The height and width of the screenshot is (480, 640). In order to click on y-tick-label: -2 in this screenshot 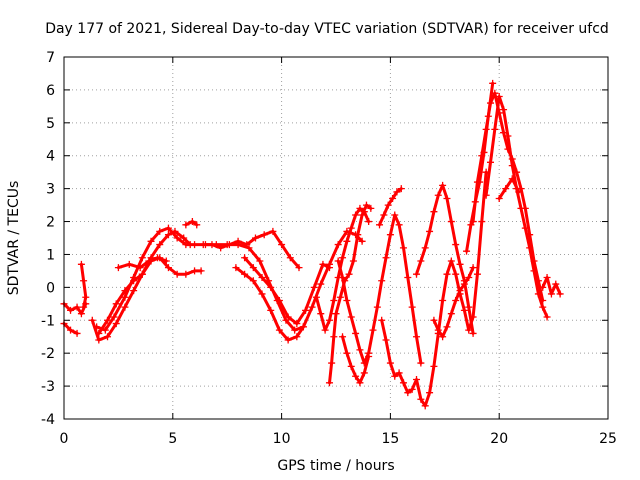, I will do `click(48, 354)`.